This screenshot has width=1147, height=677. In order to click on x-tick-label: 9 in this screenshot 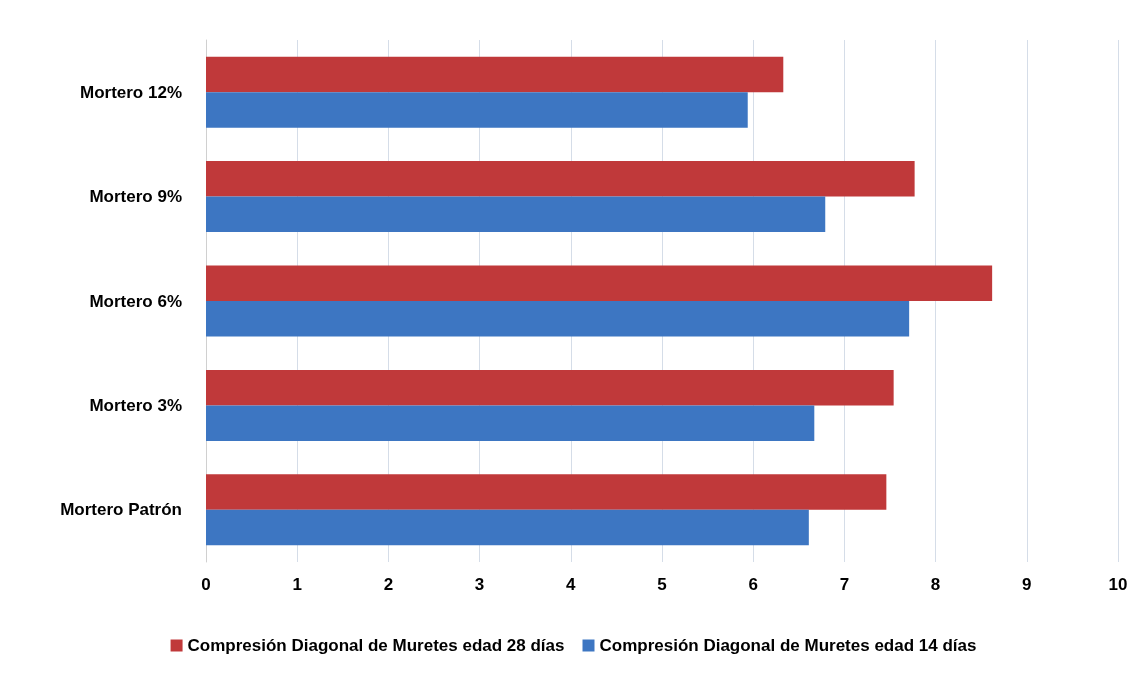, I will do `click(1027, 584)`.